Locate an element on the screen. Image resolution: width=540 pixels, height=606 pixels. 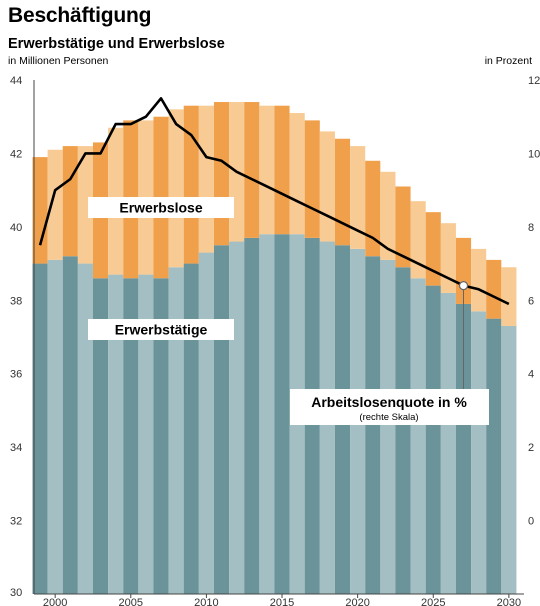
label-quote-box is located at coordinates (389, 407).